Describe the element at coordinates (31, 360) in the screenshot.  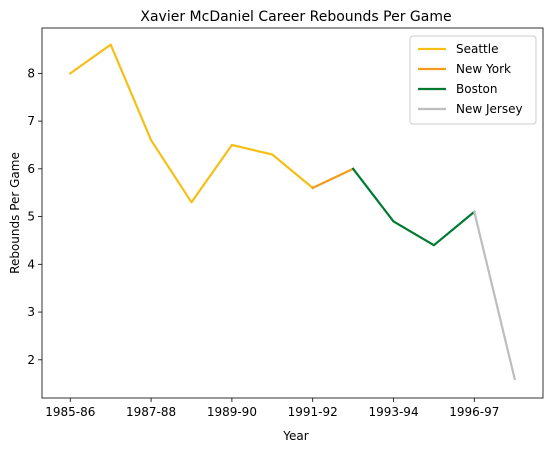
I see `y-tick-label: 2` at that location.